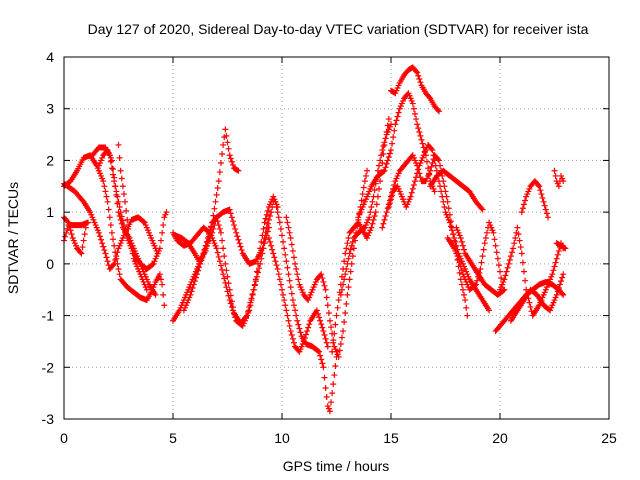 Image resolution: width=640 pixels, height=480 pixels. What do you see at coordinates (48, 367) in the screenshot?
I see `y-tick-label: -2` at bounding box center [48, 367].